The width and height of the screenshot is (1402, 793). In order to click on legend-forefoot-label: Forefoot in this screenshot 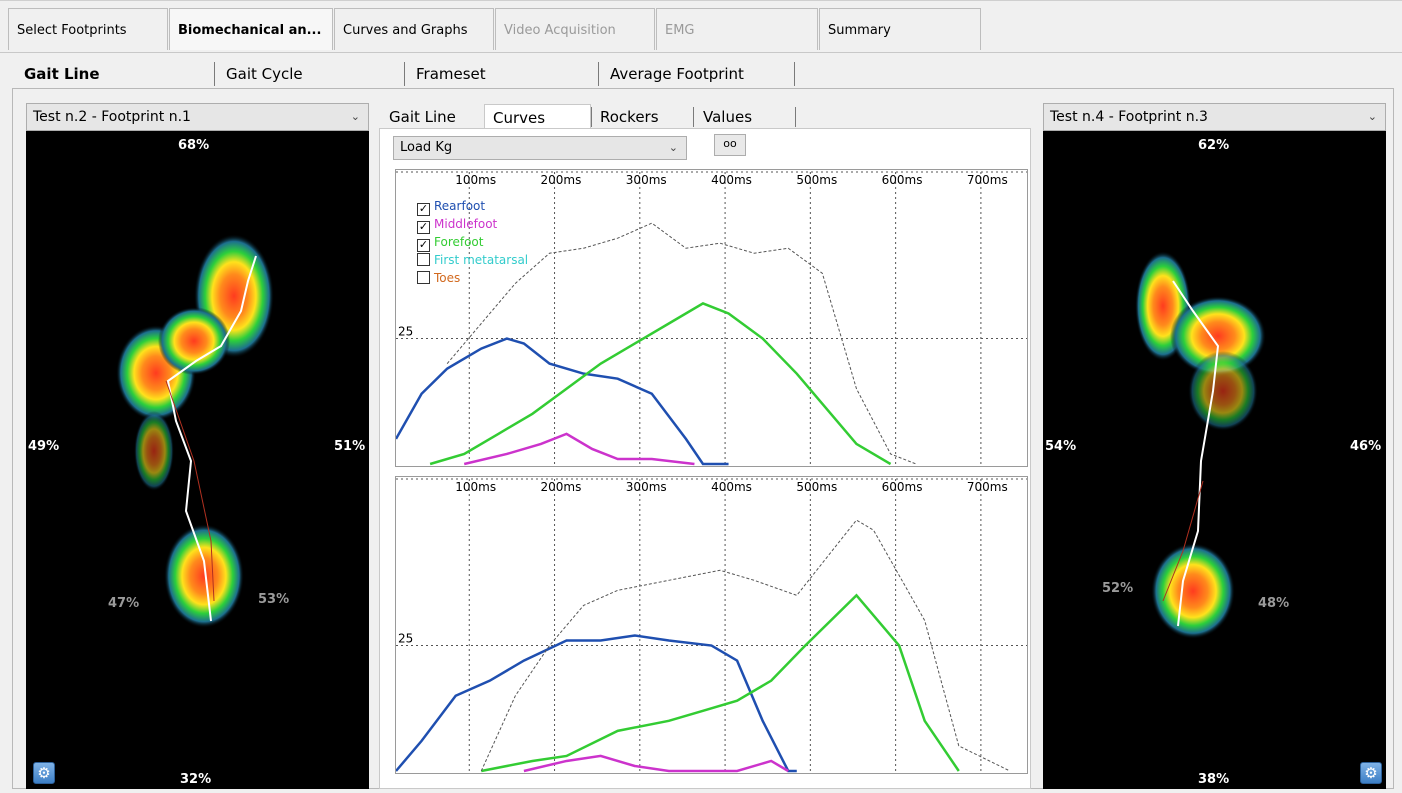, I will do `click(459, 242)`.